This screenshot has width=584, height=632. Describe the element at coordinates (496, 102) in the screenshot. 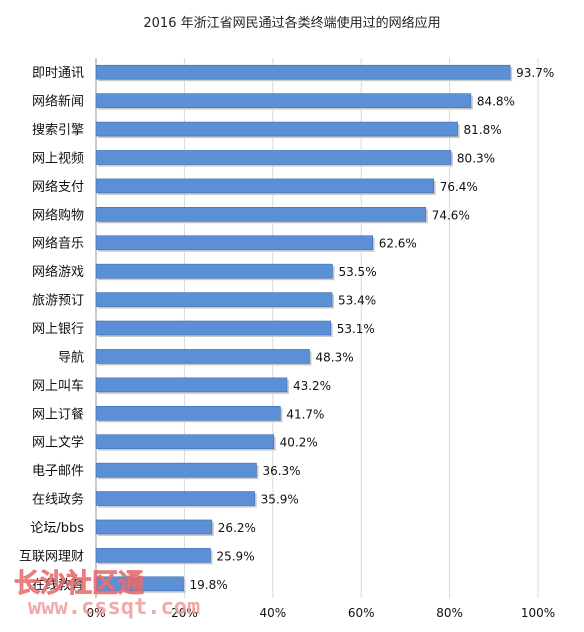

I see `value-label: 84.8%` at that location.